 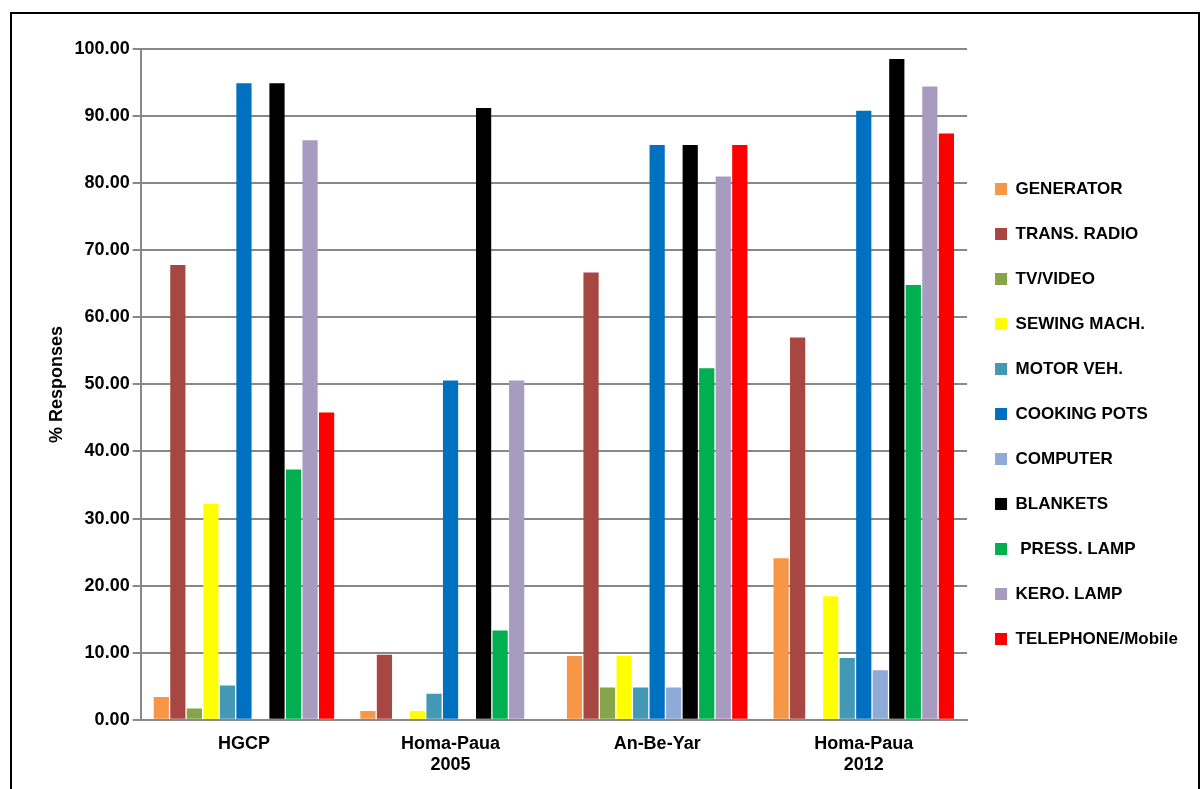 I want to click on x-tick-label: Homa-Paua 2012, so click(x=864, y=753).